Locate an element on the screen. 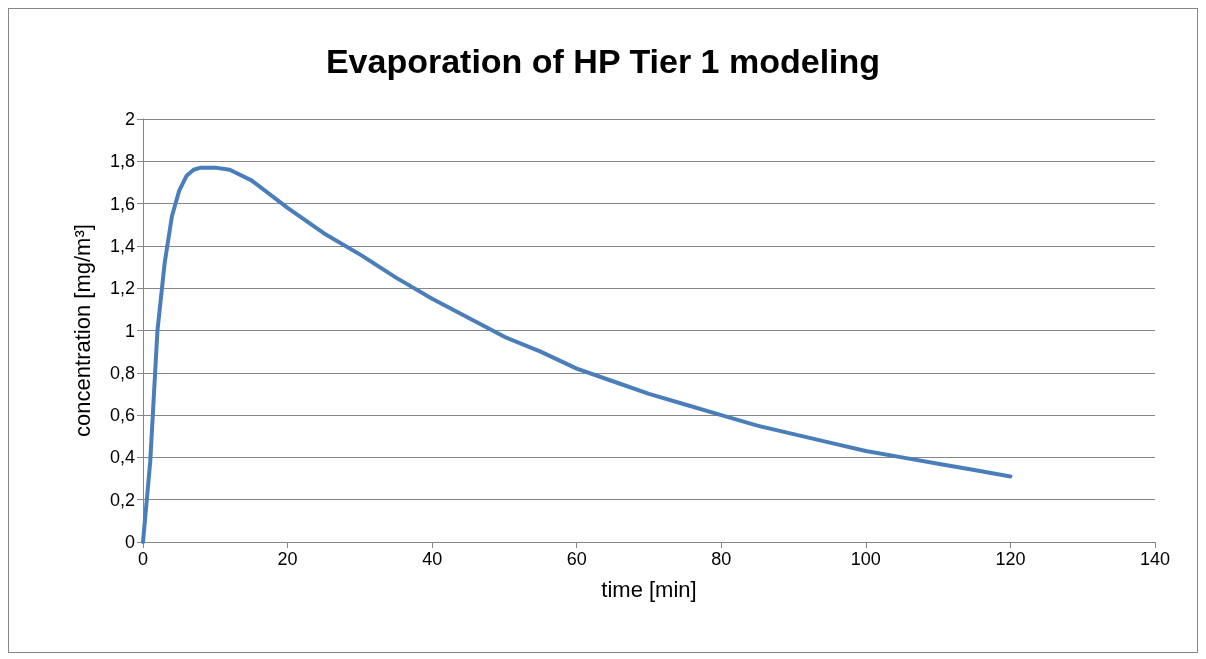 The height and width of the screenshot is (659, 1206). x-tick-label: 100 is located at coordinates (865, 559).